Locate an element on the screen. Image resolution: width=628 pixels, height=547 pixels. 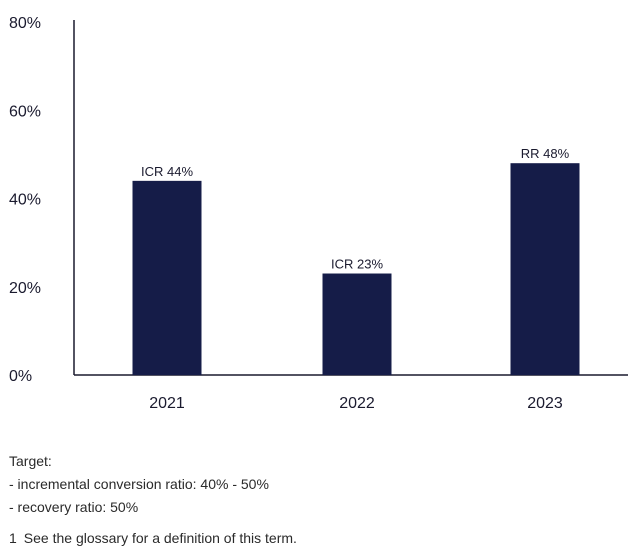
bar-2022 is located at coordinates (357, 324).